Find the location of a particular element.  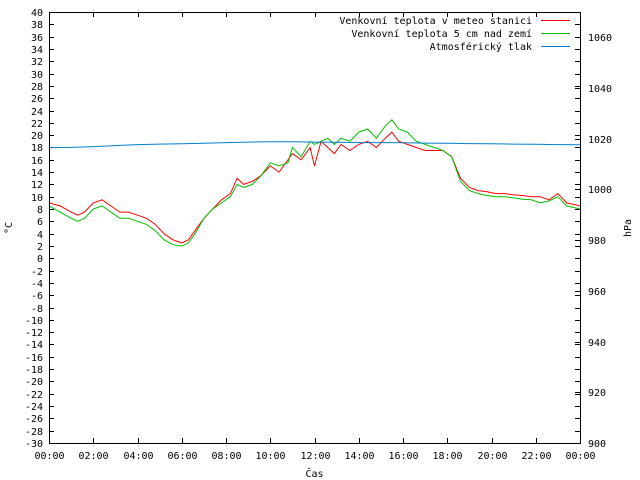

y-tick-label: -28 is located at coordinates (34, 432).